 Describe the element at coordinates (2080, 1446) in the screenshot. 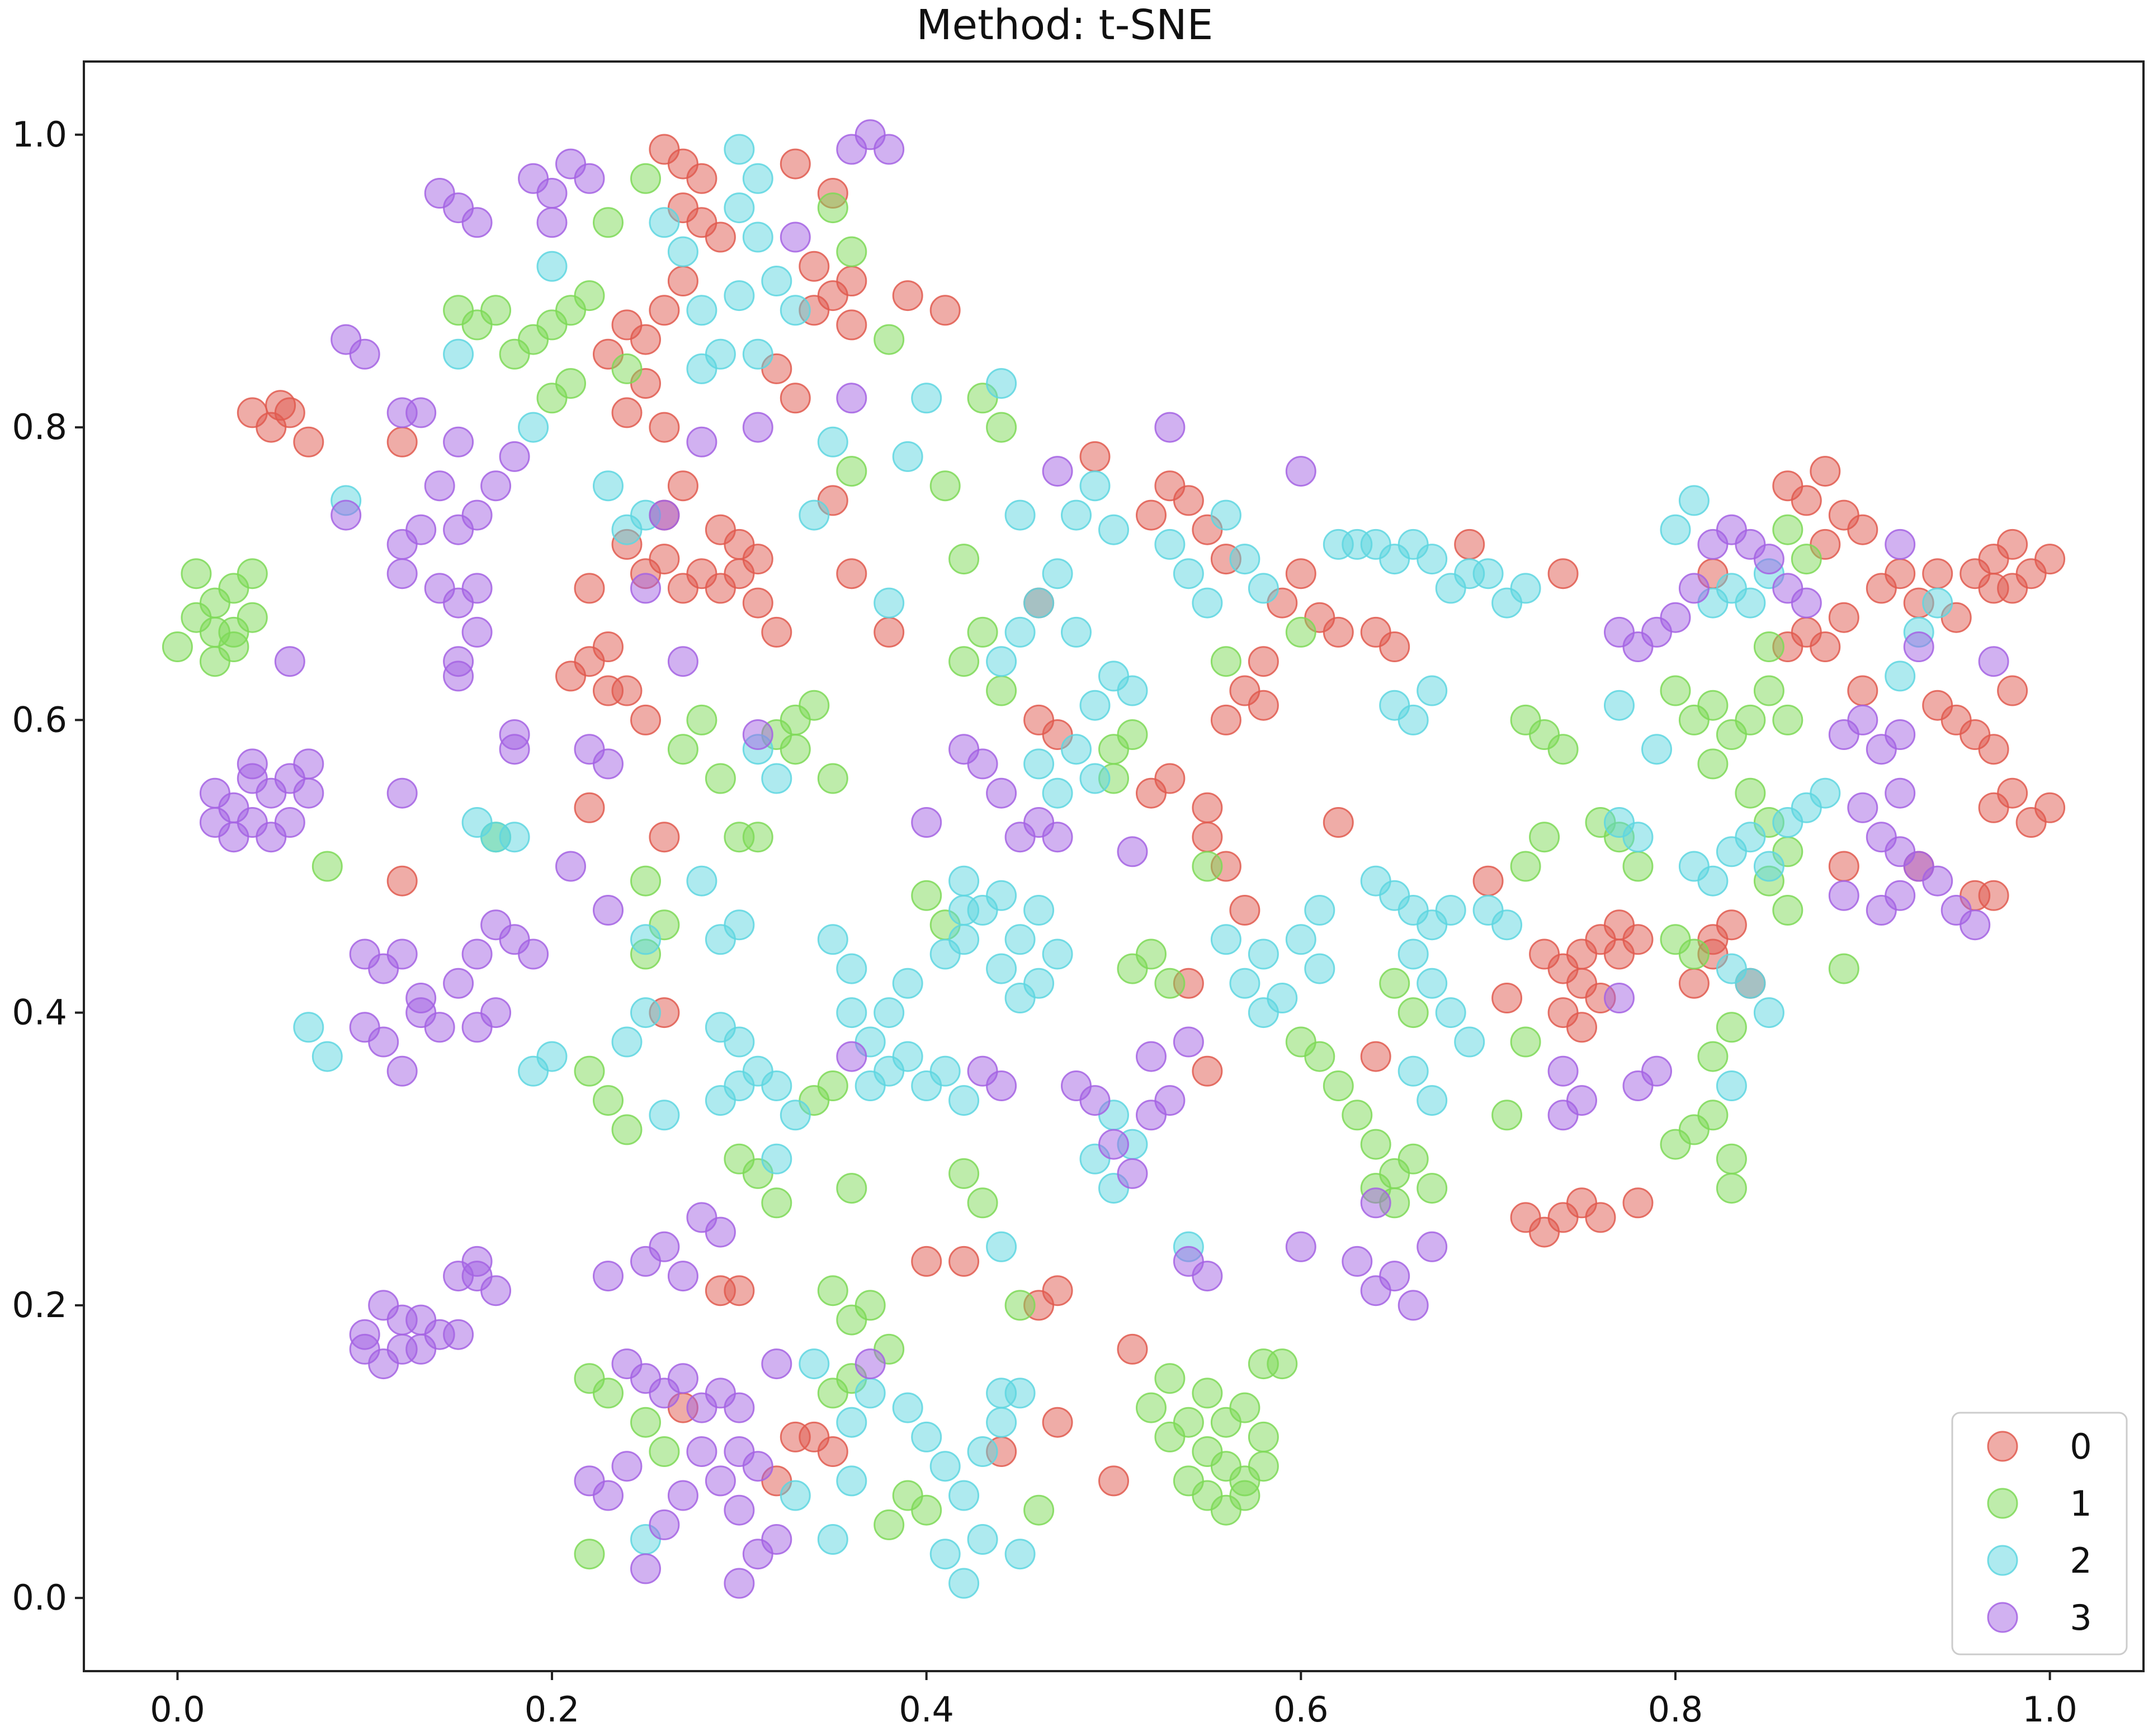

I see `legend-label: 0` at that location.